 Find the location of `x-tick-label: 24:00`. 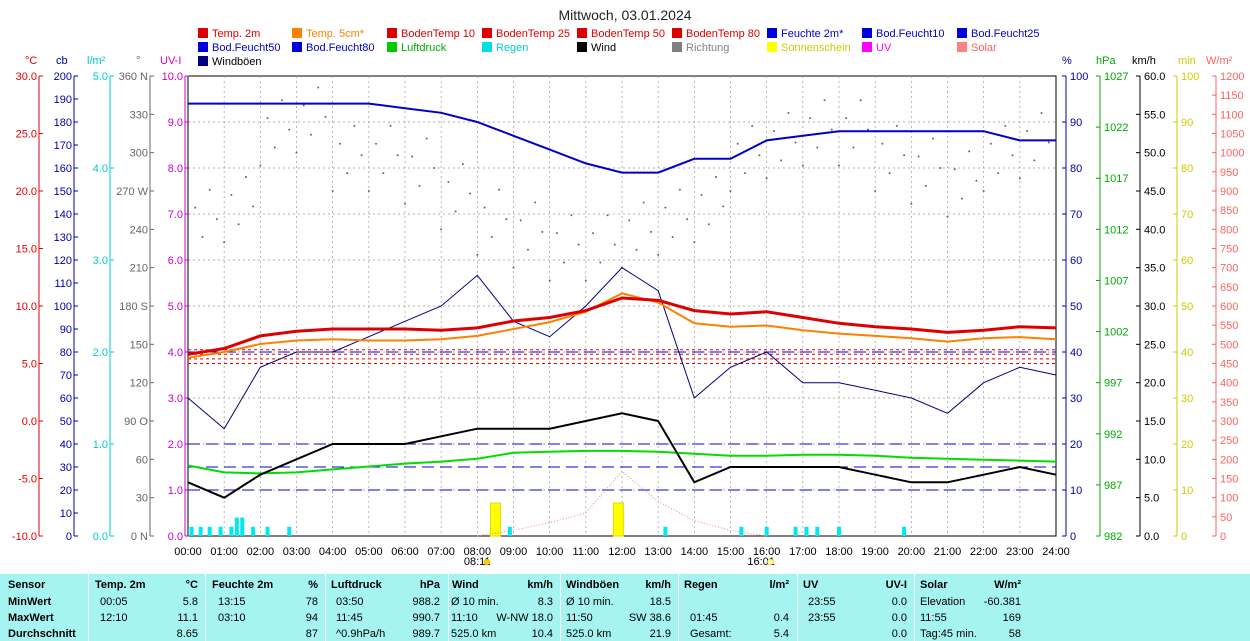

x-tick-label: 24:00 is located at coordinates (1056, 552).